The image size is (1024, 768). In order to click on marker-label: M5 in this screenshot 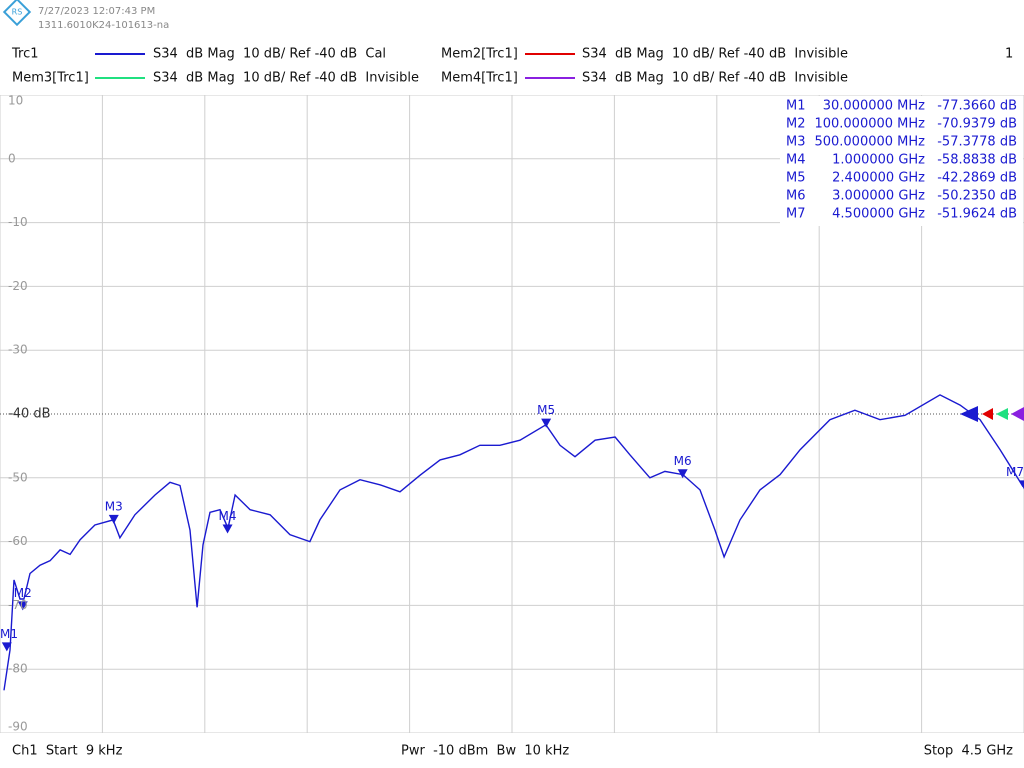, I will do `click(546, 410)`.